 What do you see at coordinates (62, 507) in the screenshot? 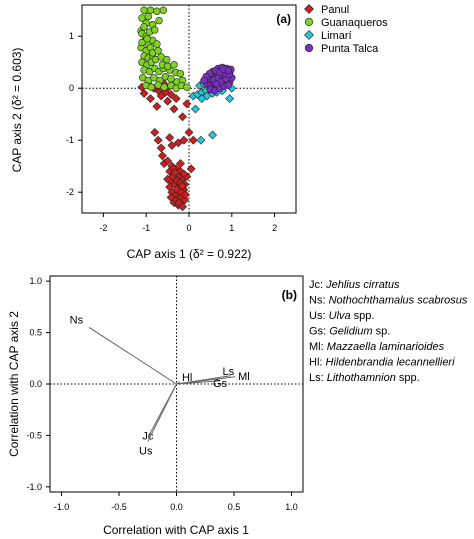
I see `panel-b-x-tick-label: -1.0` at bounding box center [62, 507].